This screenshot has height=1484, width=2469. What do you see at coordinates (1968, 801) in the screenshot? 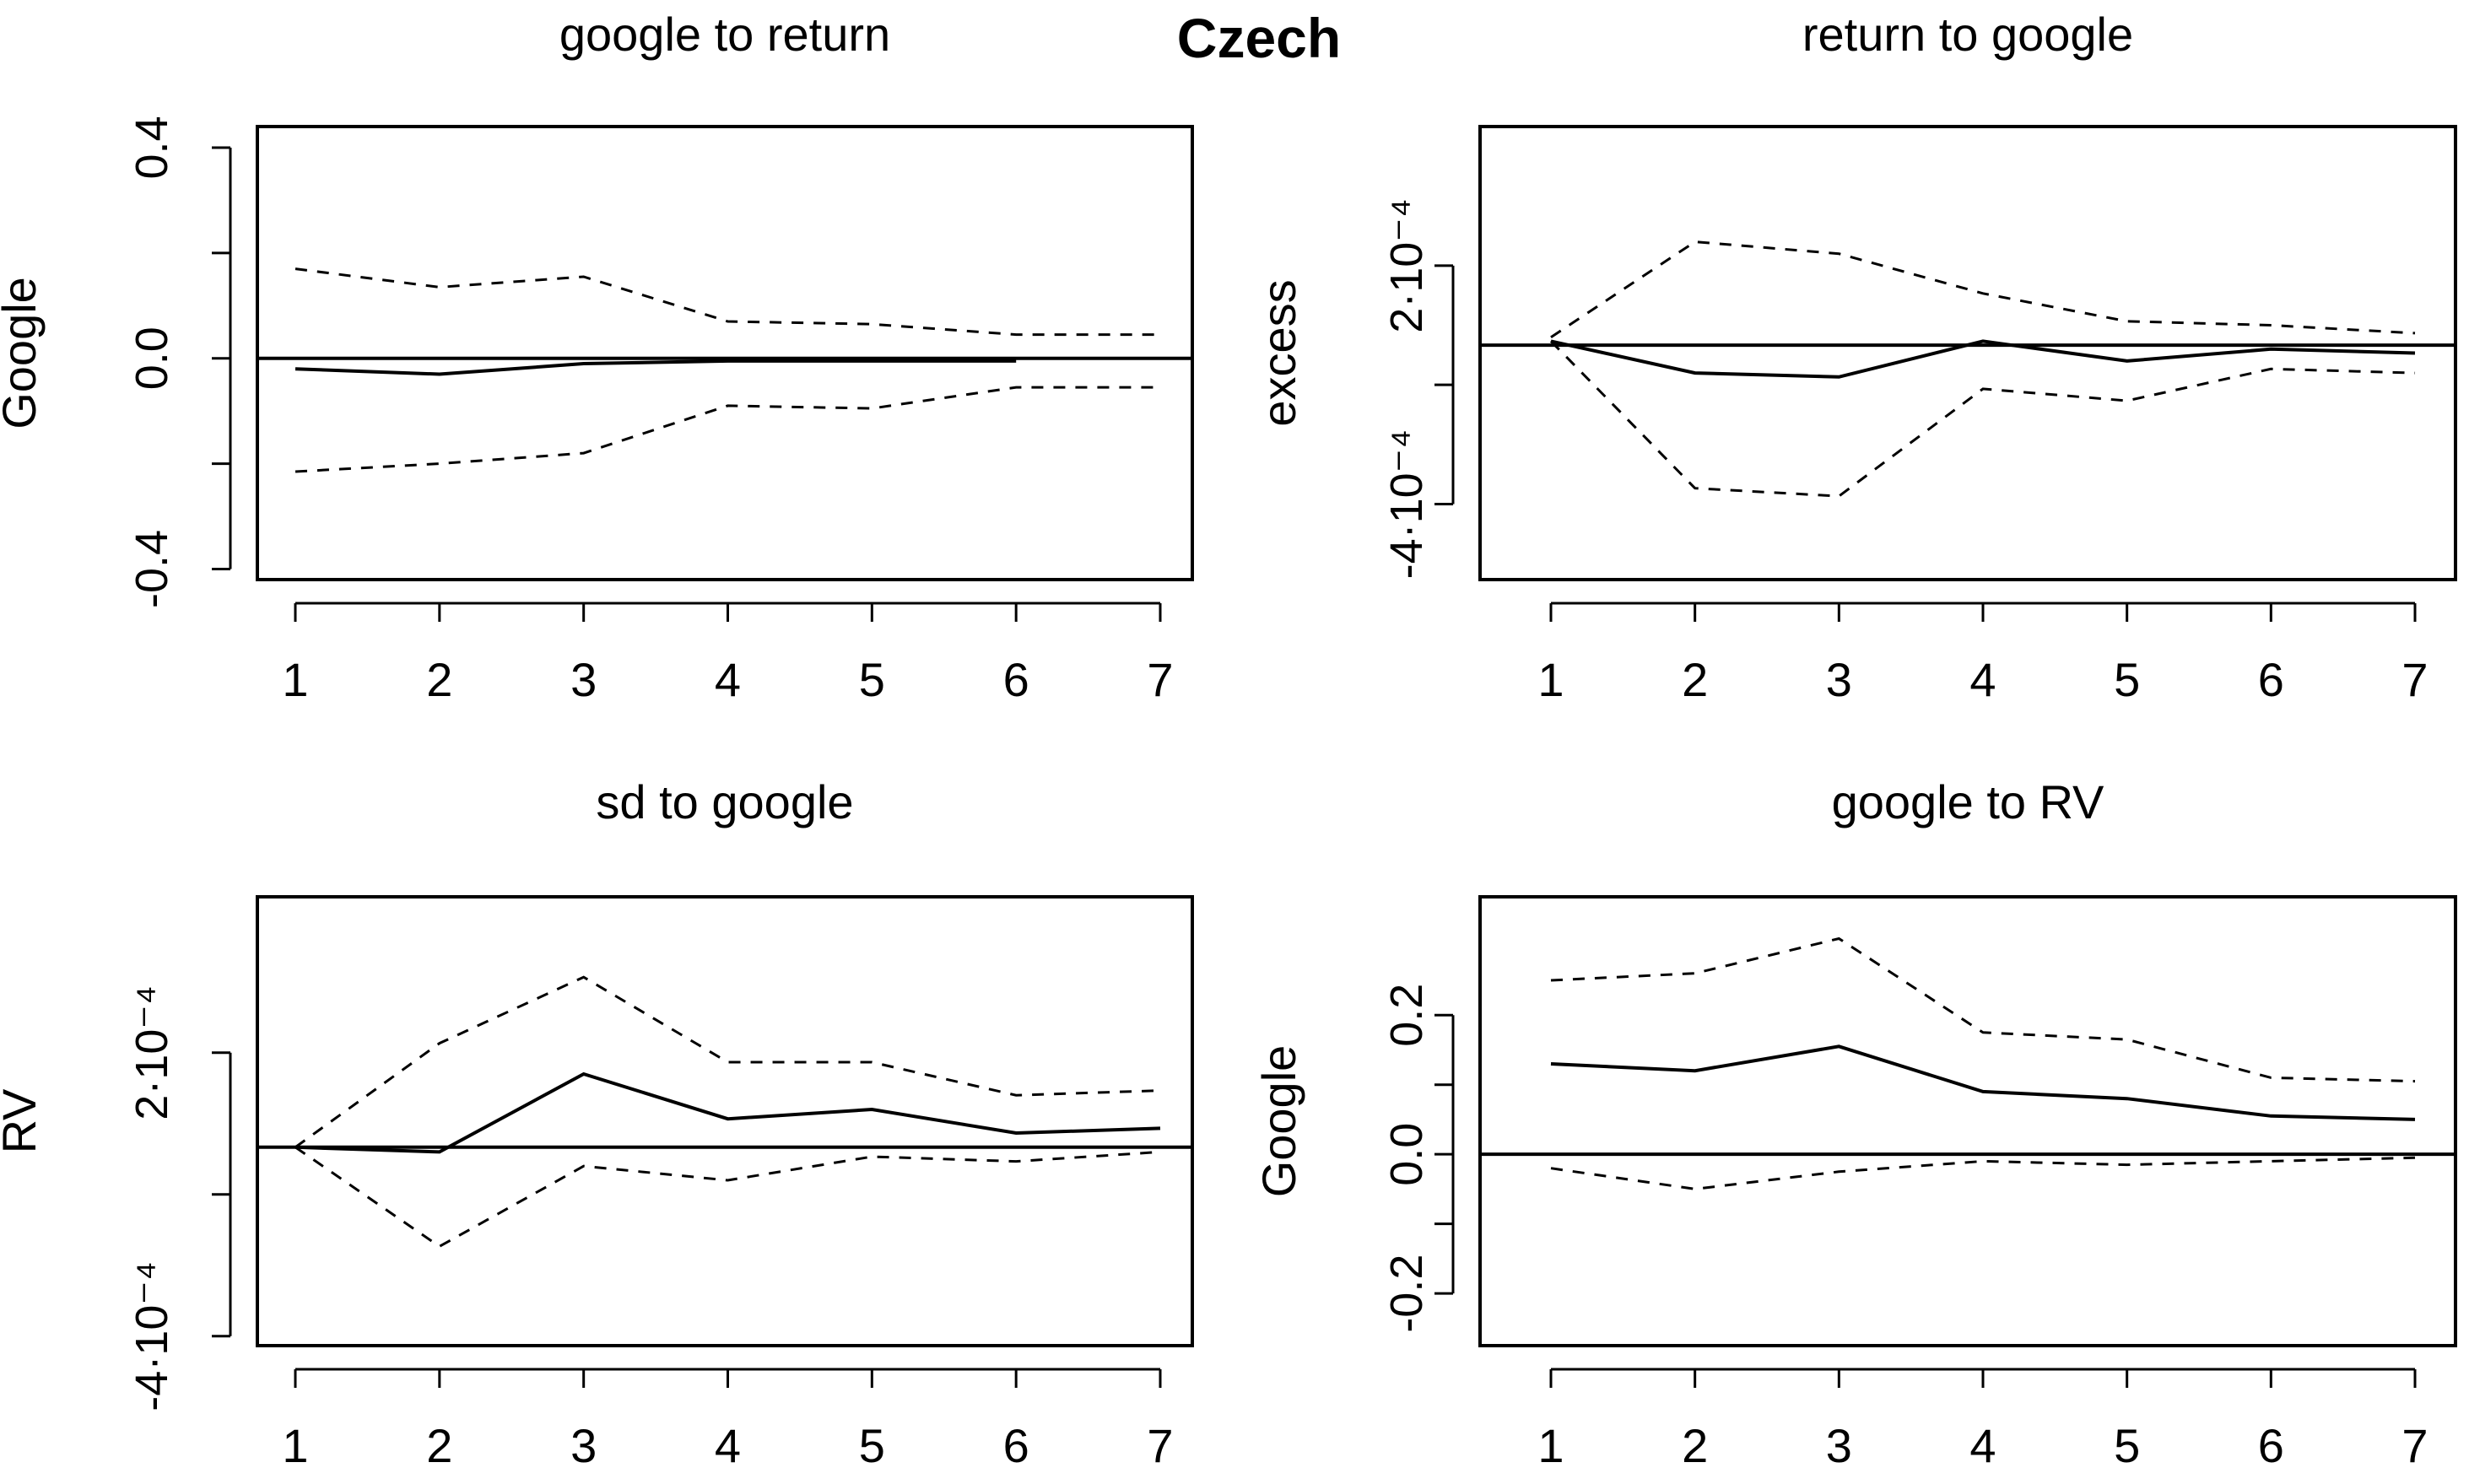
I see `panel-title: google to RV` at bounding box center [1968, 801].